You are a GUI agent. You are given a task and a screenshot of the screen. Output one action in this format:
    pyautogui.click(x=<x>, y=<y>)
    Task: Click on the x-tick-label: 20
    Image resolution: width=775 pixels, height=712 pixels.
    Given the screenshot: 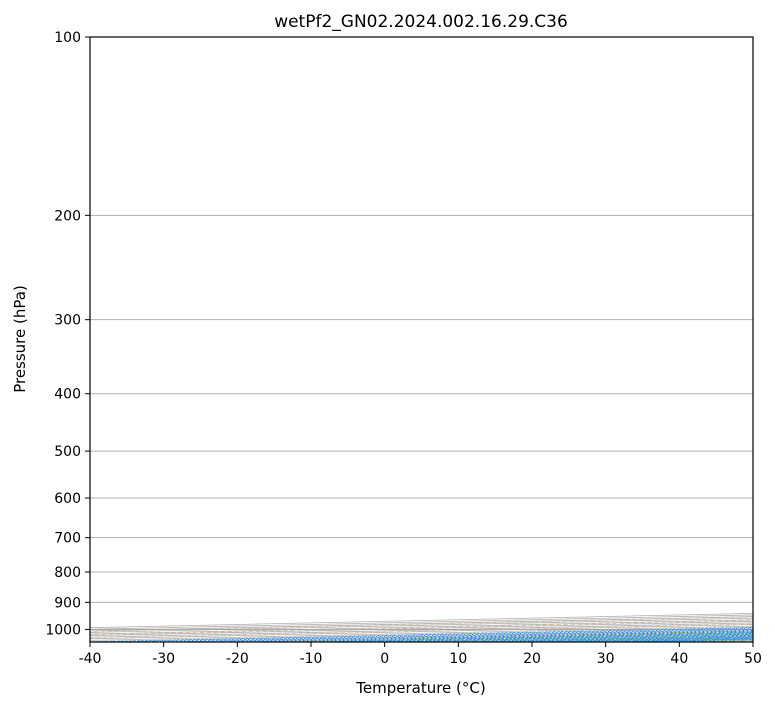 What is the action you would take?
    pyautogui.click(x=532, y=659)
    